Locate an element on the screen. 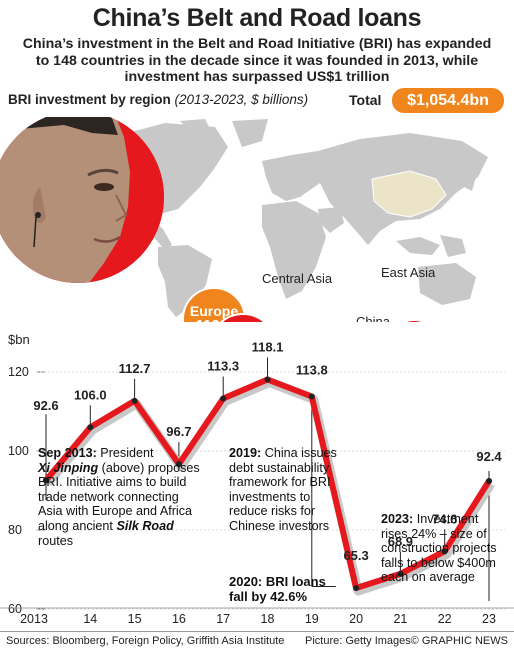 The width and height of the screenshot is (514, 651). x-tick-label-19: 19 is located at coordinates (312, 619).